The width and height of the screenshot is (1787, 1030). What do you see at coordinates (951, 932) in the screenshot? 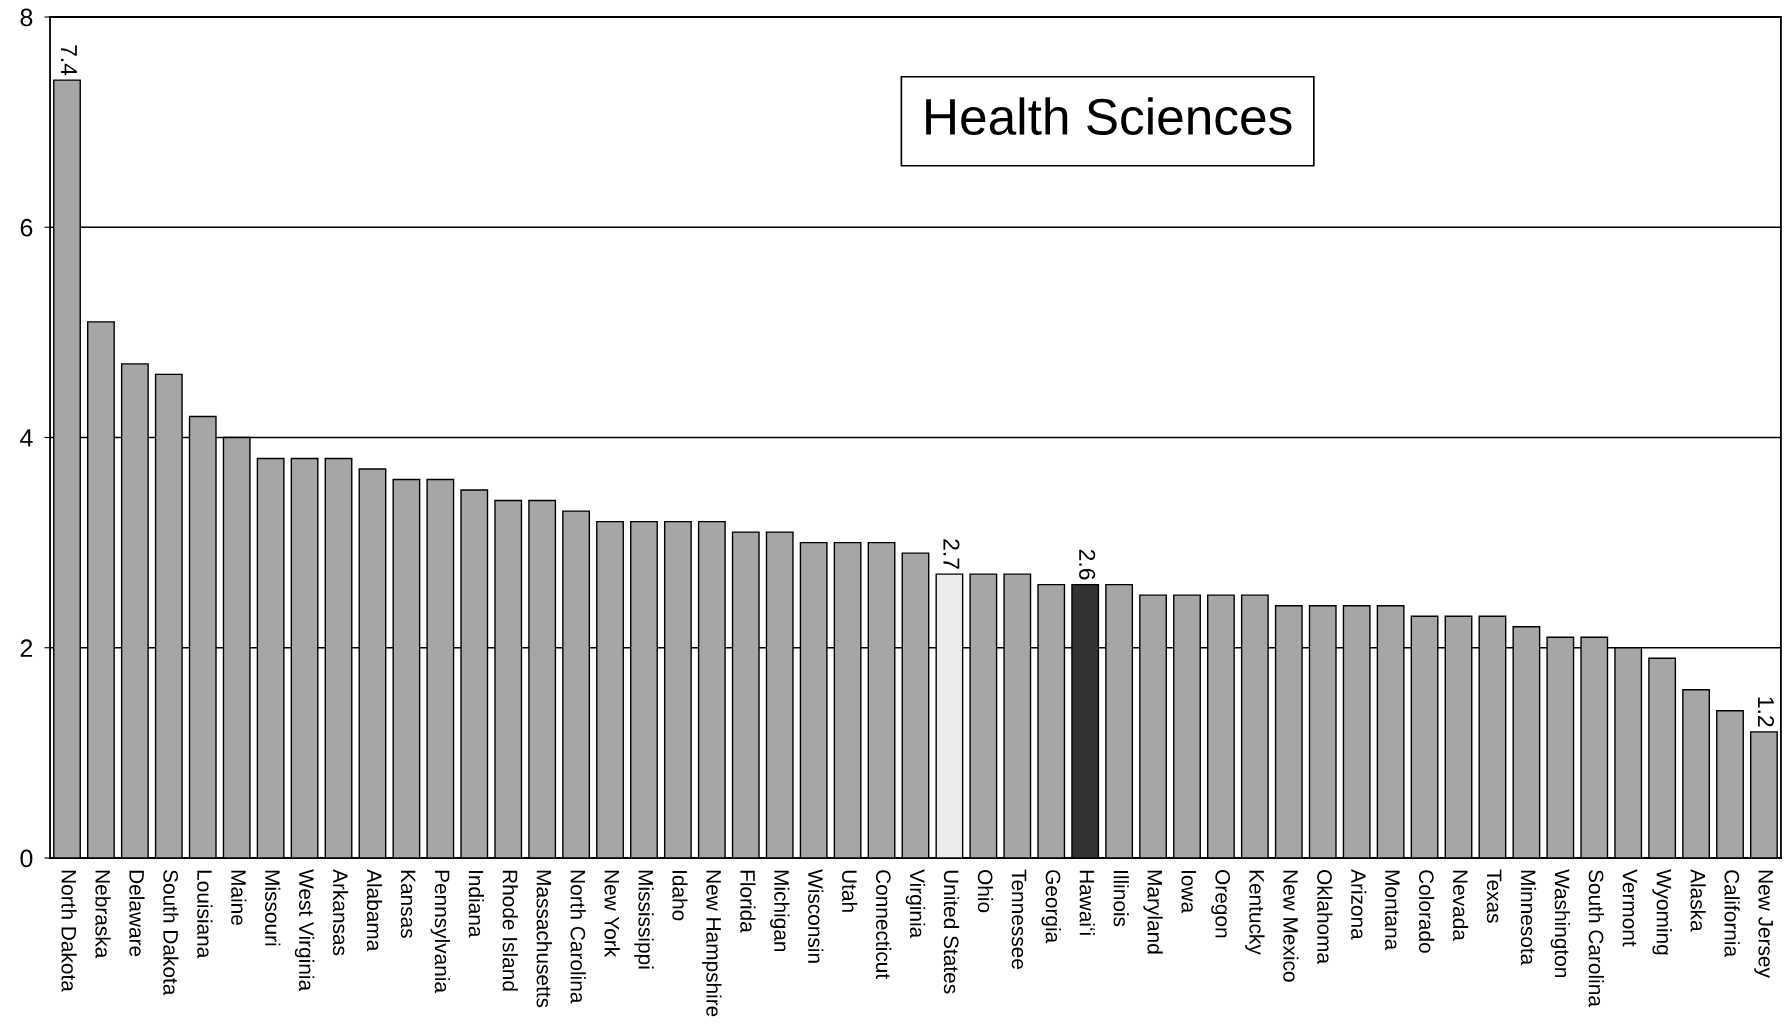
I see `x-tick-label: United States` at bounding box center [951, 932].